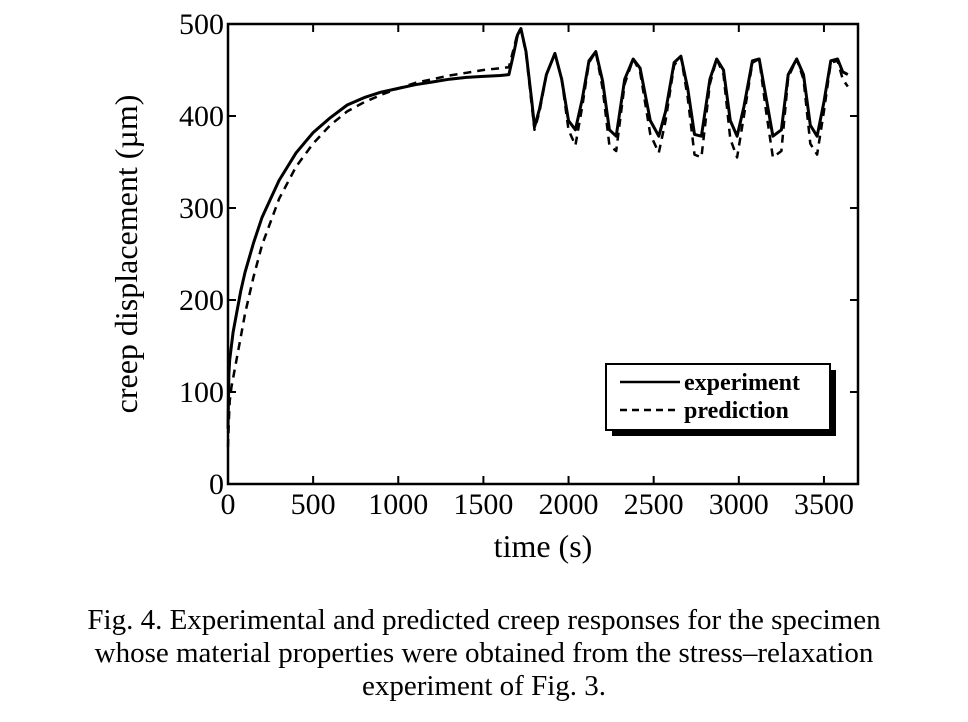 Image resolution: width=968 pixels, height=722 pixels. Describe the element at coordinates (126, 254) in the screenshot. I see `y-axis-title: creep displacement (µm)` at that location.